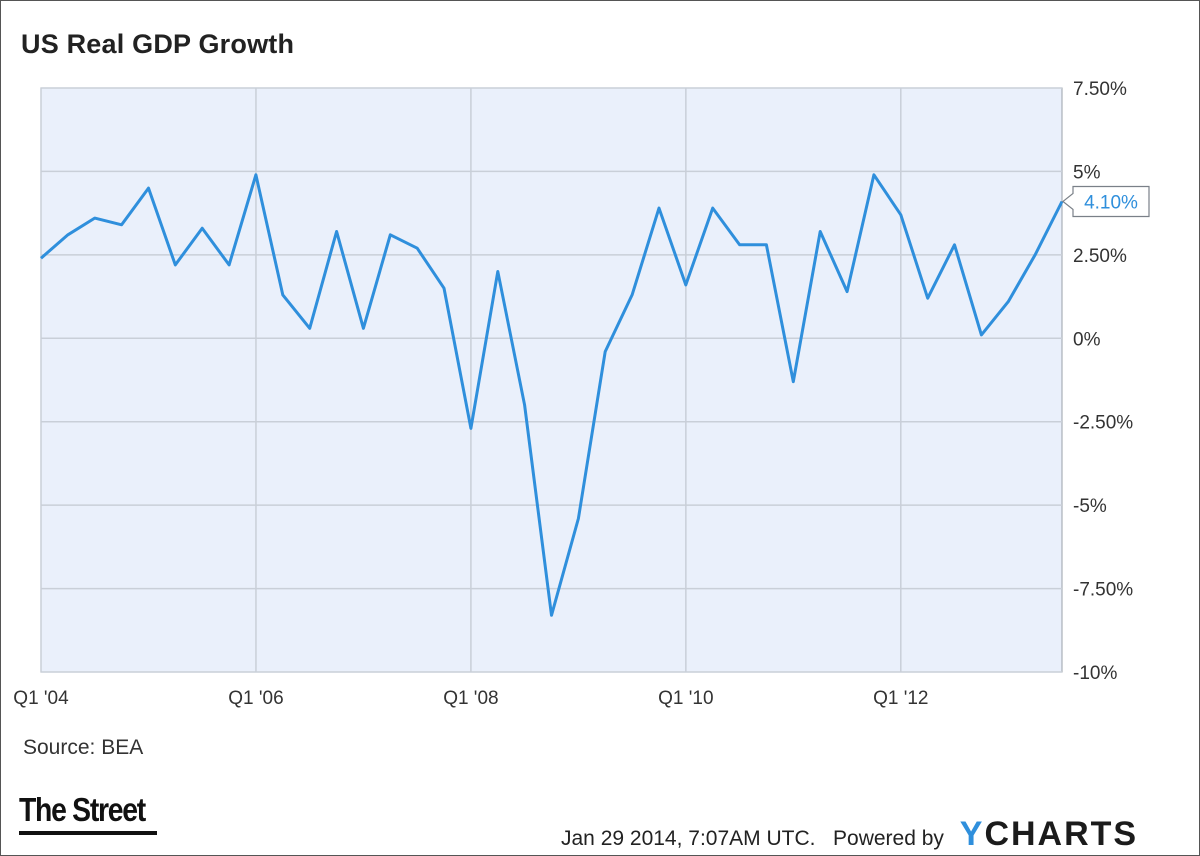 This screenshot has width=1200, height=856. What do you see at coordinates (1103, 381) in the screenshot?
I see `y-axis: 7.50% 5% 2.50% 0% -2.50% -5% -7.50% -10%` at bounding box center [1103, 381].